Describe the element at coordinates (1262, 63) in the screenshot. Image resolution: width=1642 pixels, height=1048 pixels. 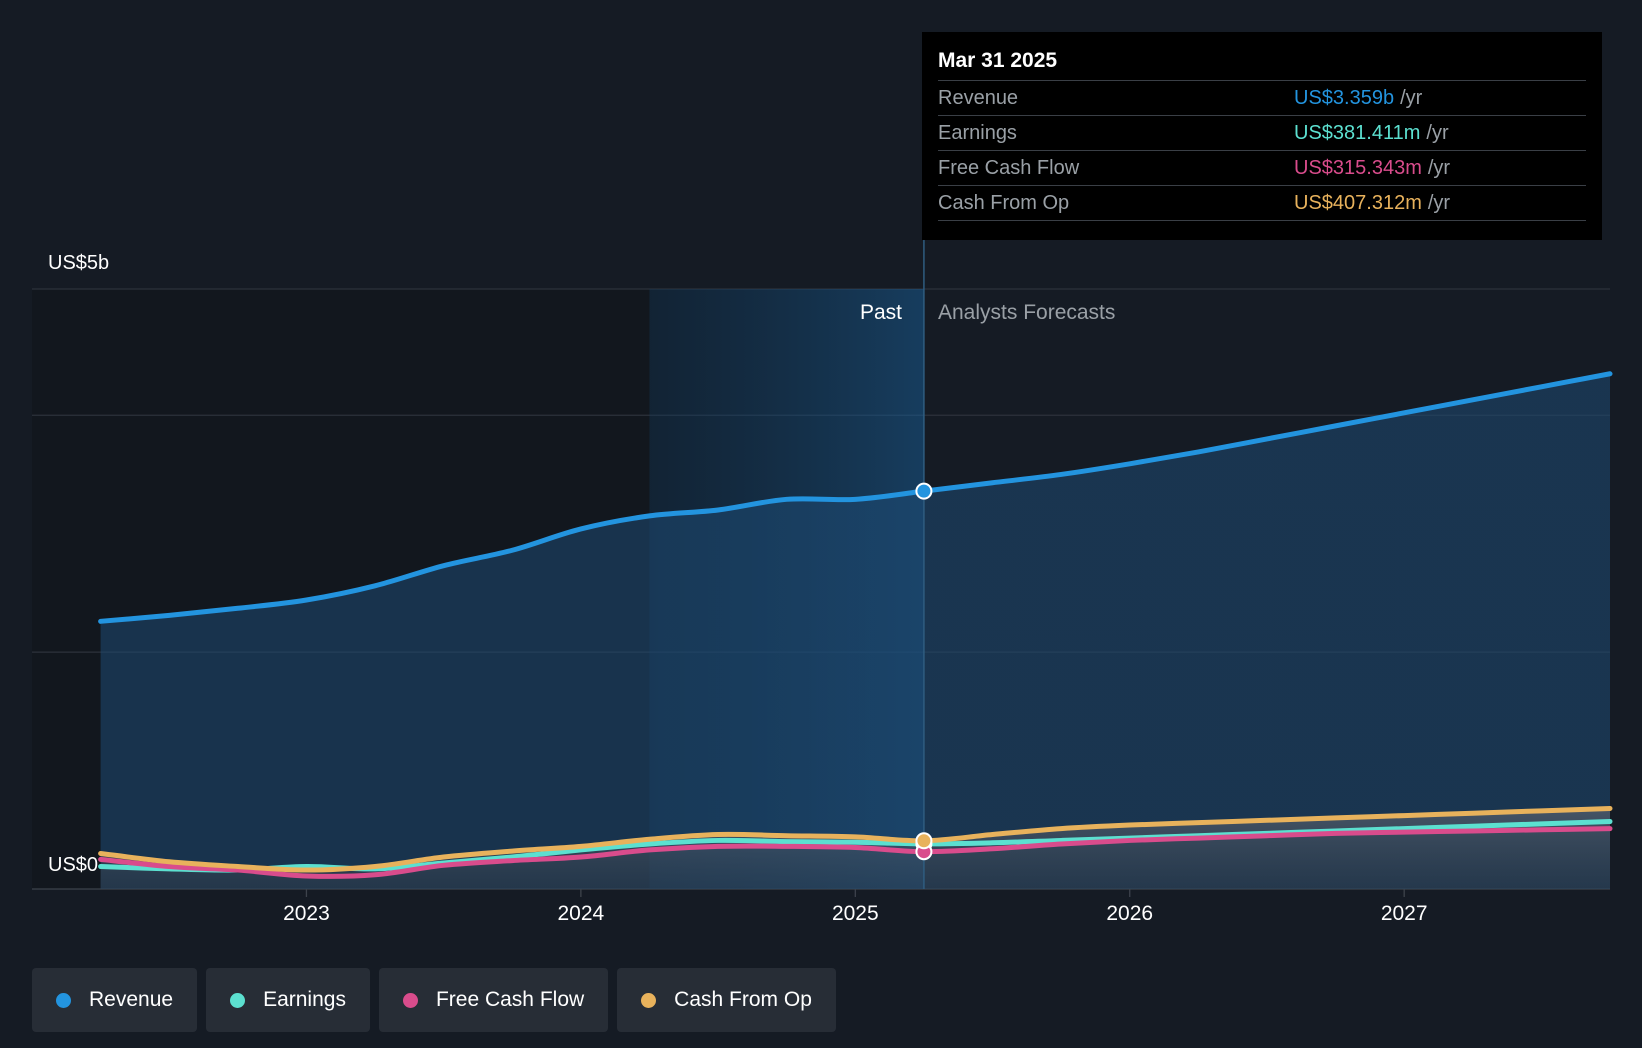
I see `tooltip-date: Mar 31 2025` at that location.